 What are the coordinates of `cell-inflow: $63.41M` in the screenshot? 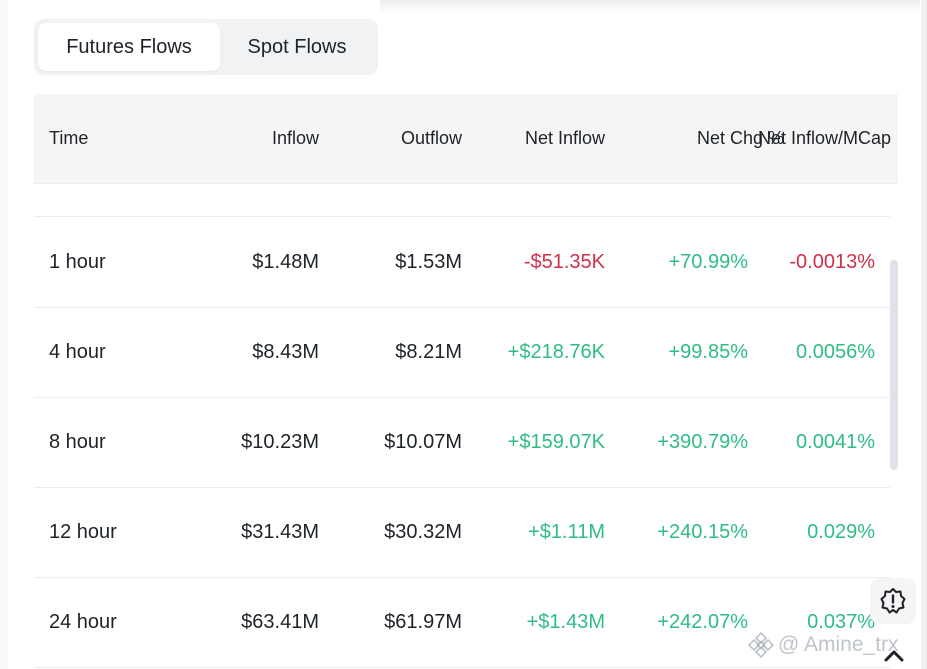 It's located at (280, 622).